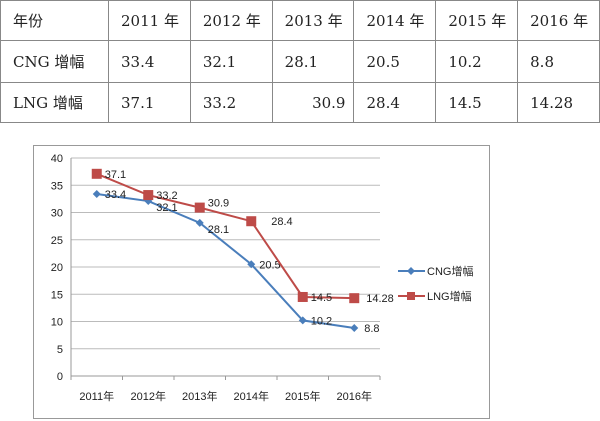  What do you see at coordinates (450, 271) in the screenshot?
I see `legend-label: CNG增幅` at bounding box center [450, 271].